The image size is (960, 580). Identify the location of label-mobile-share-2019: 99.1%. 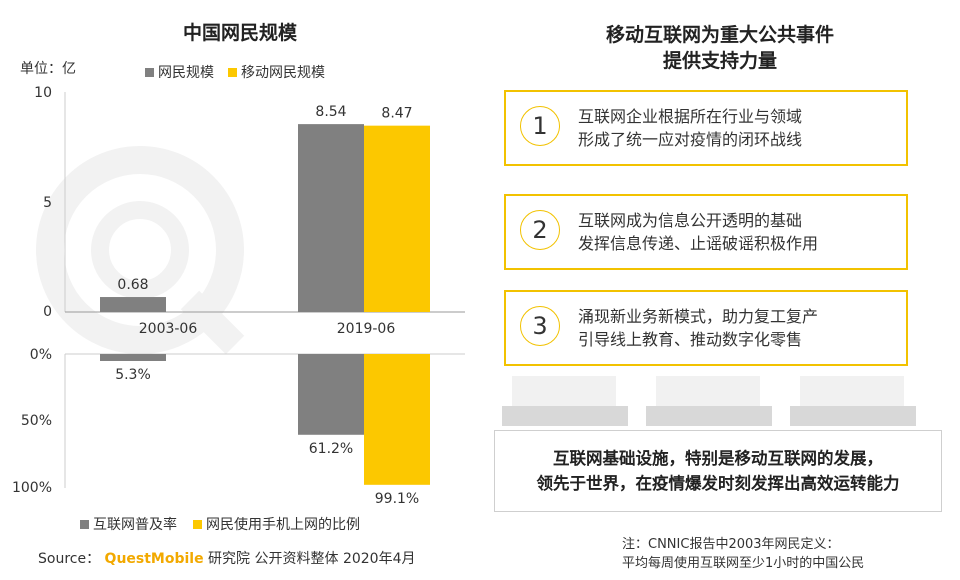
(397, 499).